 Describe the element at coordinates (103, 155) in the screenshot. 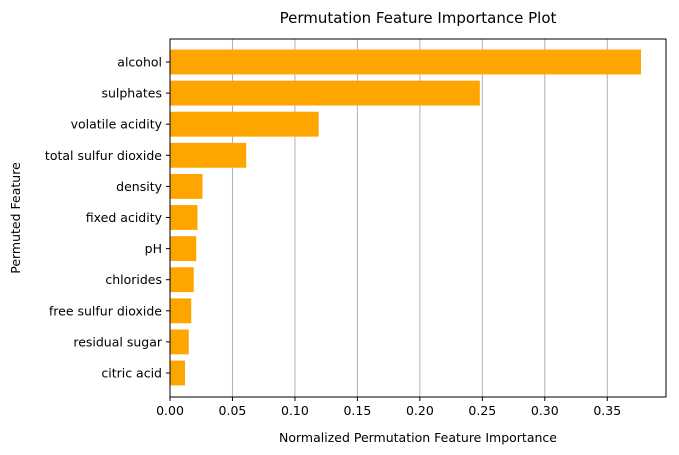

I see `y-tick-label: total sulfur dioxide` at that location.